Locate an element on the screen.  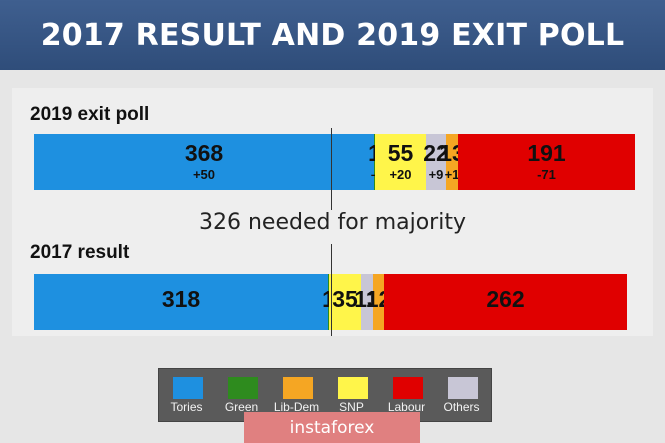
bar-segment-tories: 368 +50 is located at coordinates (204, 162).